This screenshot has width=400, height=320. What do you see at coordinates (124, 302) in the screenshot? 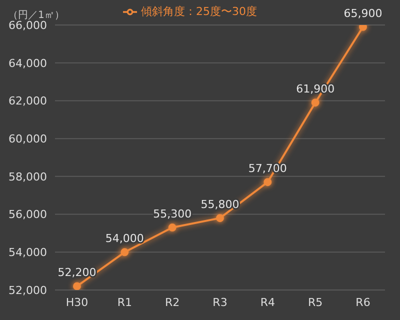
I see `x-tick-label: R1` at bounding box center [124, 302].